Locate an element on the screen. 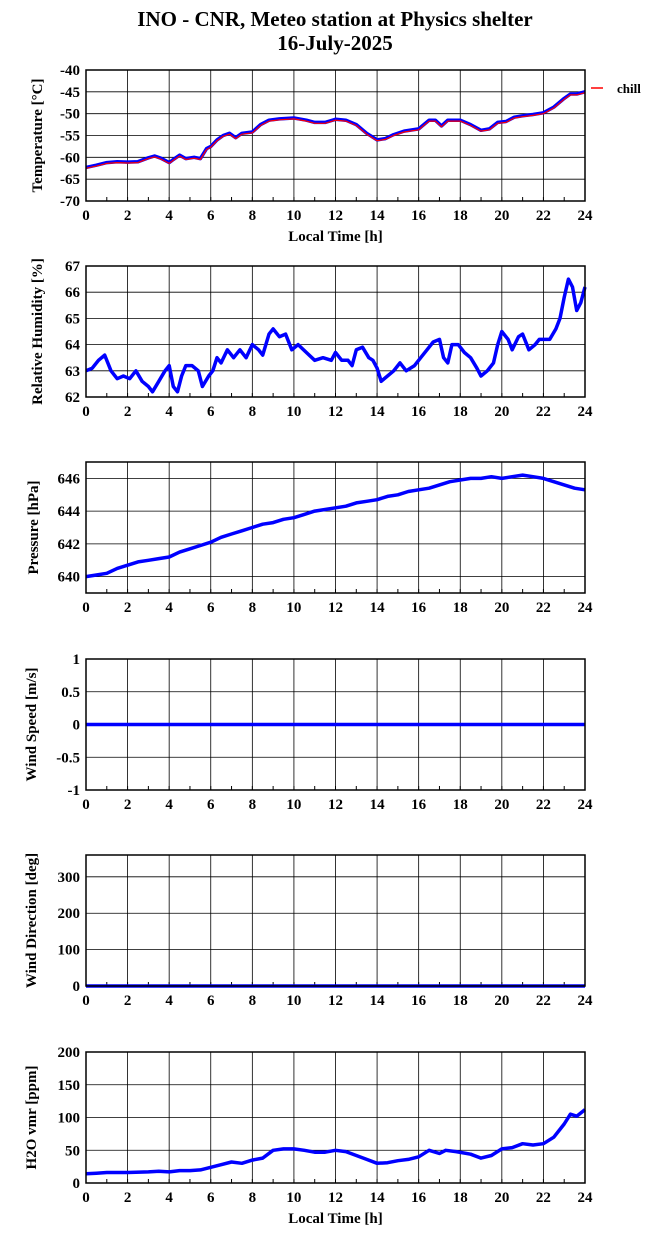  y-axis-label: Wind Speed [m/s] is located at coordinates (32, 725).